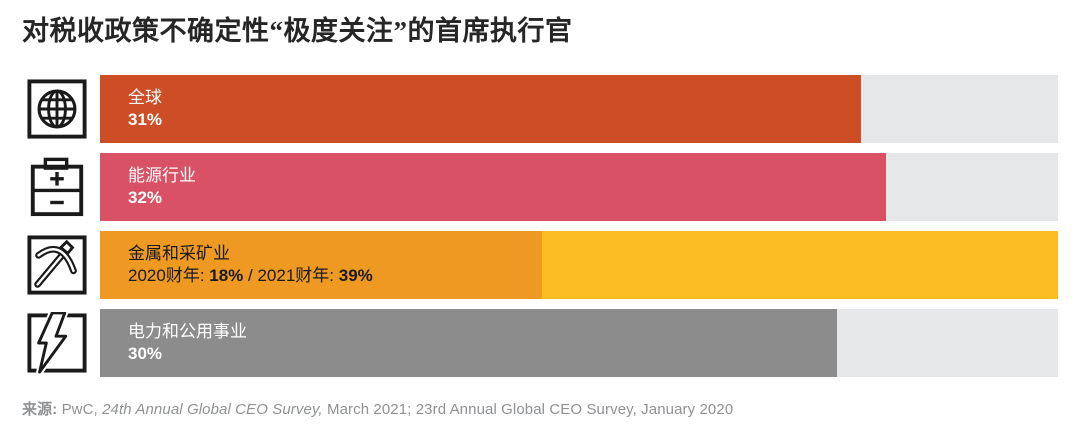  Describe the element at coordinates (212, 409) in the screenshot. I see `source-survey-title: 24th Annual Global CEO Survey,` at that location.